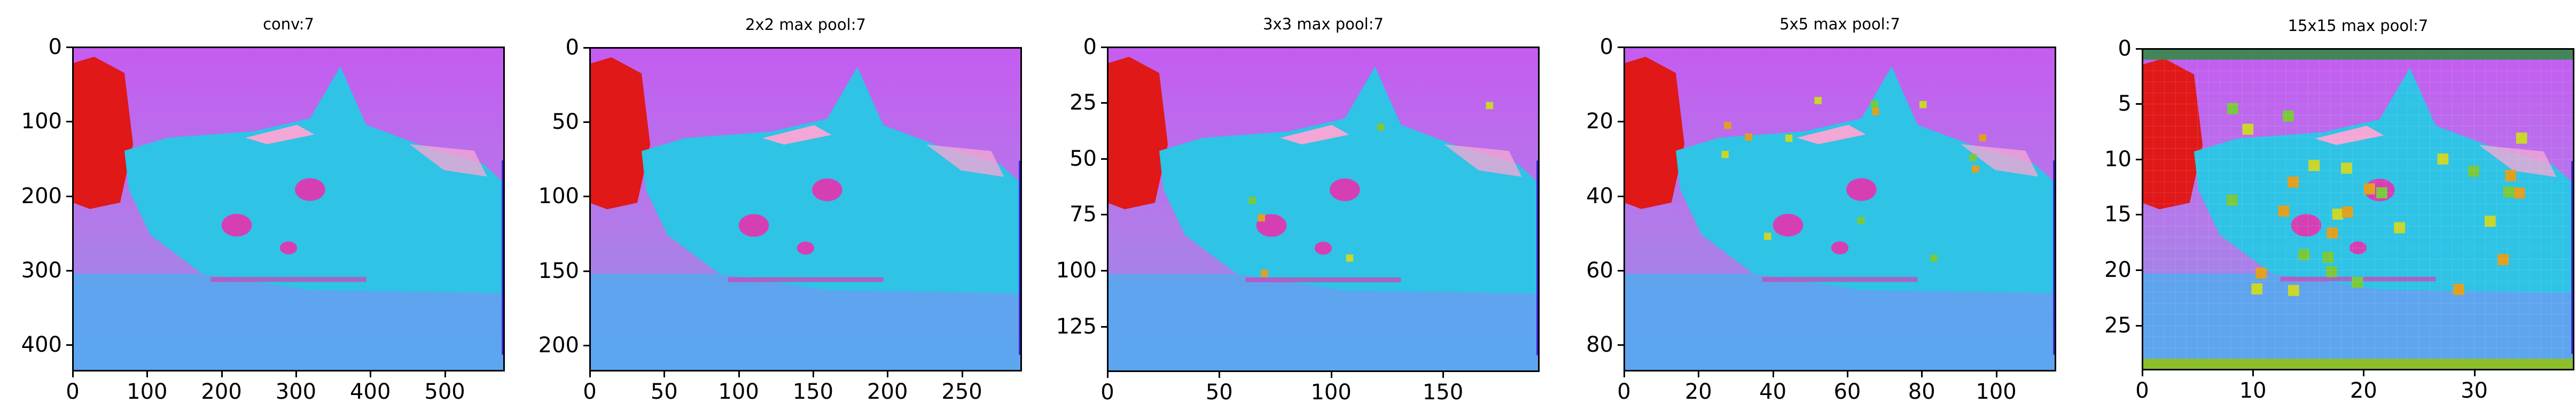 The width and height of the screenshot is (2576, 418). What do you see at coordinates (1083, 102) in the screenshot?
I see `y-tick-label: 25` at bounding box center [1083, 102].